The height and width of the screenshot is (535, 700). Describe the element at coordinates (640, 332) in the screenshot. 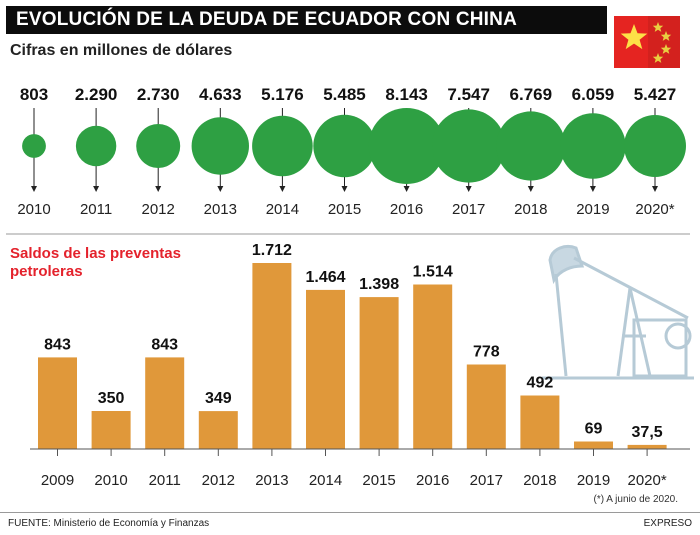

I see `pump-leg-right` at that location.